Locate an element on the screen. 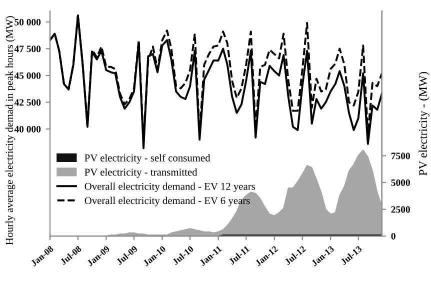  y-tick-label: 45 000 is located at coordinates (27, 75).